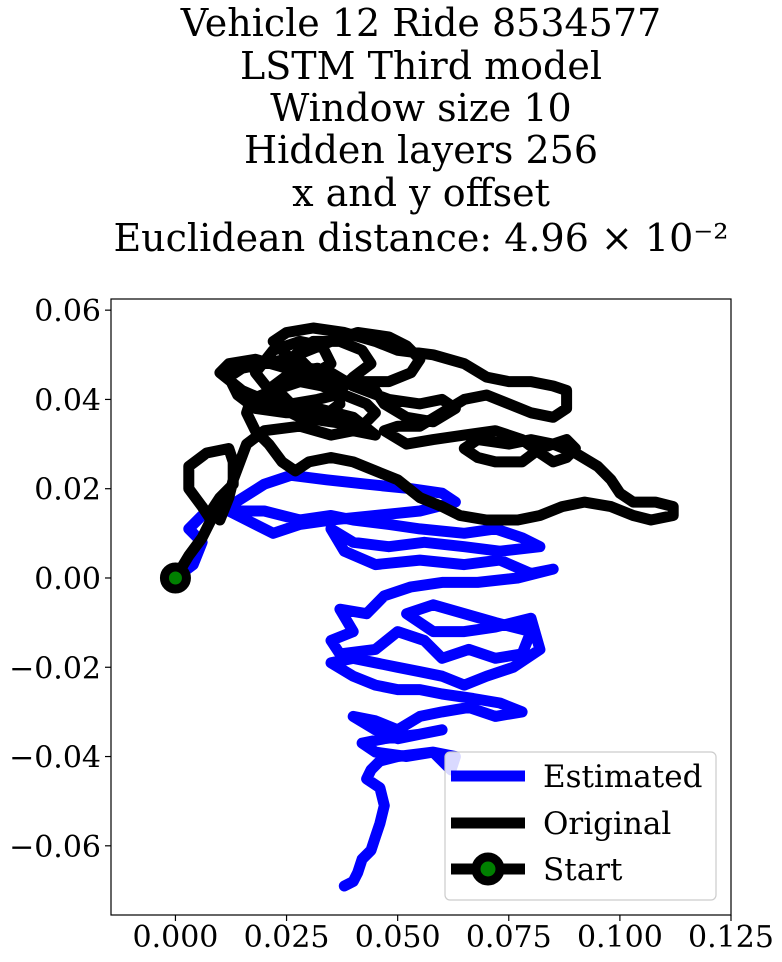  What do you see at coordinates (421, 150) in the screenshot?
I see `title-line-4: Hidden layers 256` at bounding box center [421, 150].